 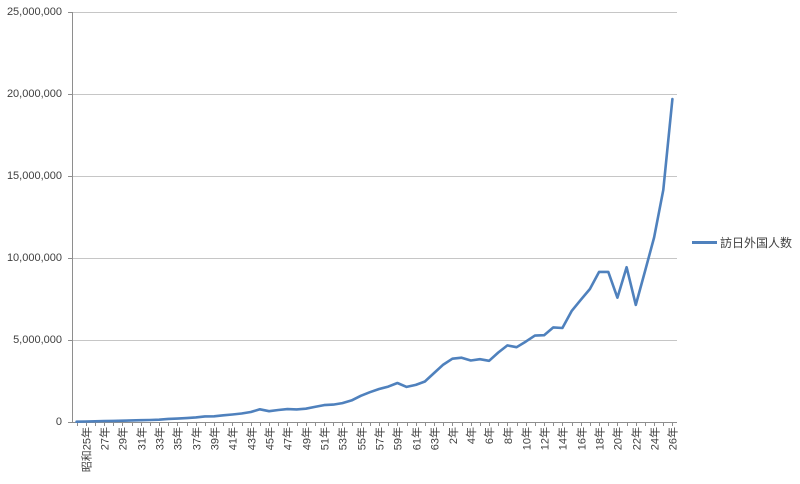 I want to click on x-axis-tick-label: 31年, so click(x=142, y=439).